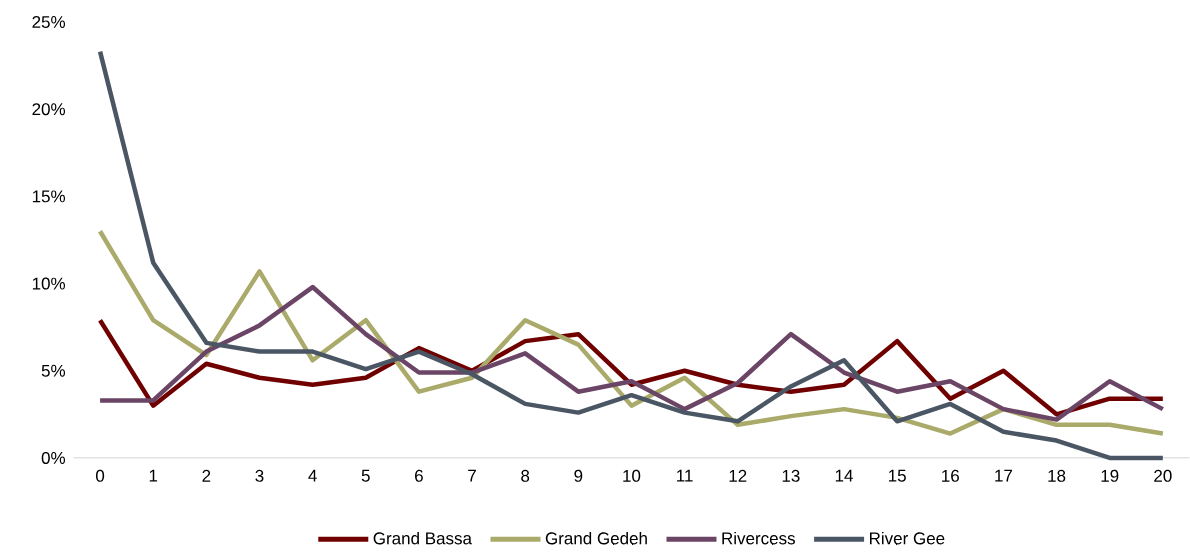 Image resolution: width=1190 pixels, height=553 pixels. What do you see at coordinates (907, 538) in the screenshot?
I see `legend-label: River Gee` at bounding box center [907, 538].